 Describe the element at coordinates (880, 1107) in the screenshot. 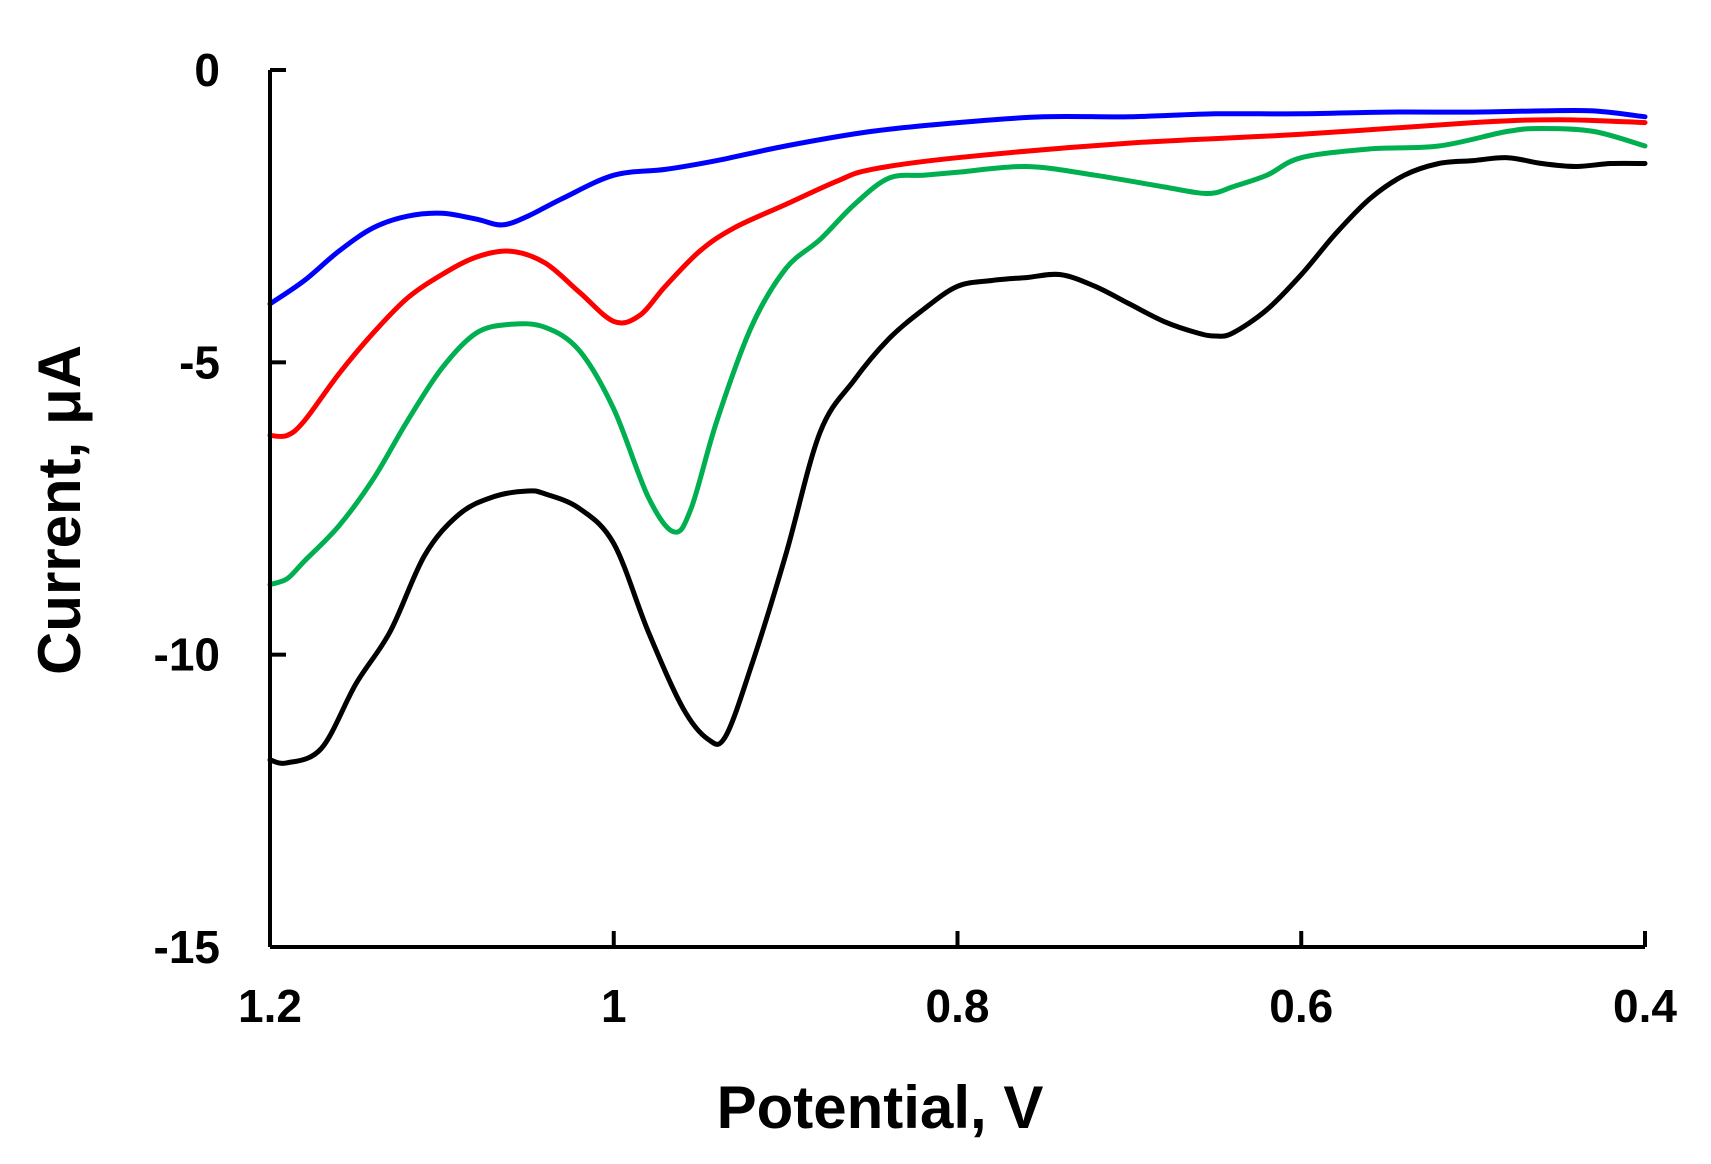

I see `x-axis-title: Potential, V` at that location.